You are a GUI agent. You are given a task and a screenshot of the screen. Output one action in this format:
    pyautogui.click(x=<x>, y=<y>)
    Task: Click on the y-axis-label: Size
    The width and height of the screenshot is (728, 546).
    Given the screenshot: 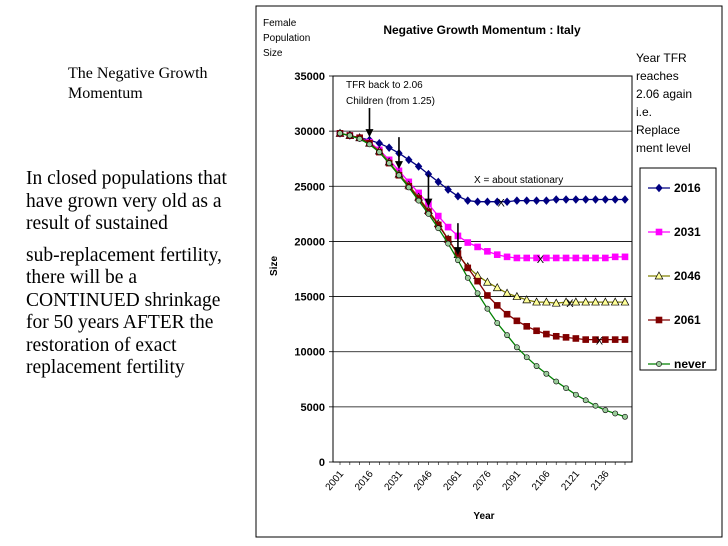 What is the action you would take?
    pyautogui.click(x=274, y=266)
    